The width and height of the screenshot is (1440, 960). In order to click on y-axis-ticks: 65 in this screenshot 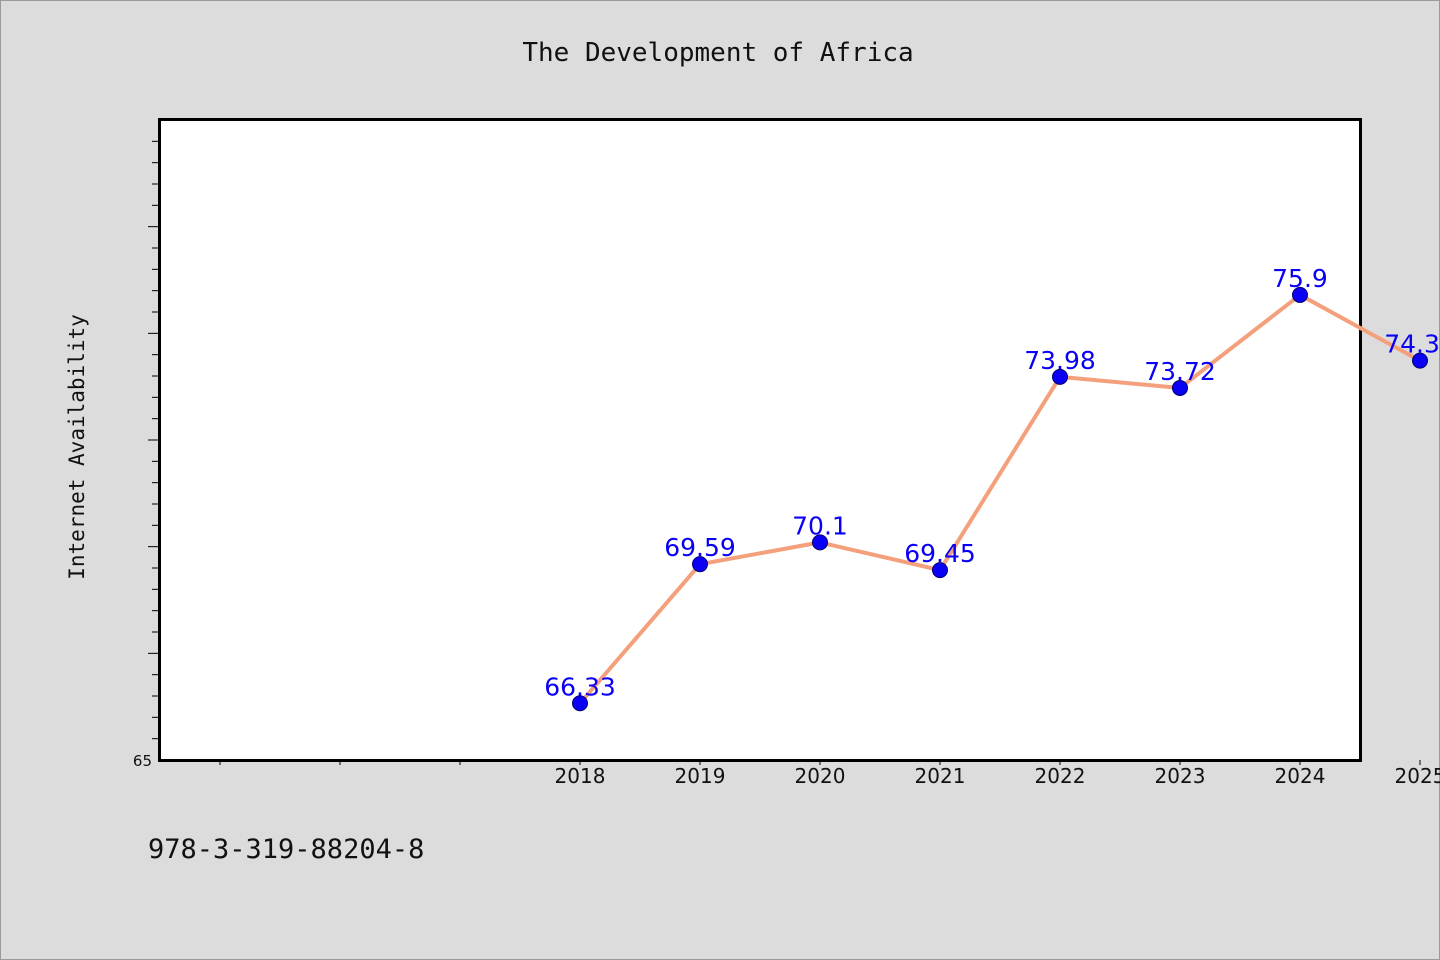, I will do `click(146, 455)`.